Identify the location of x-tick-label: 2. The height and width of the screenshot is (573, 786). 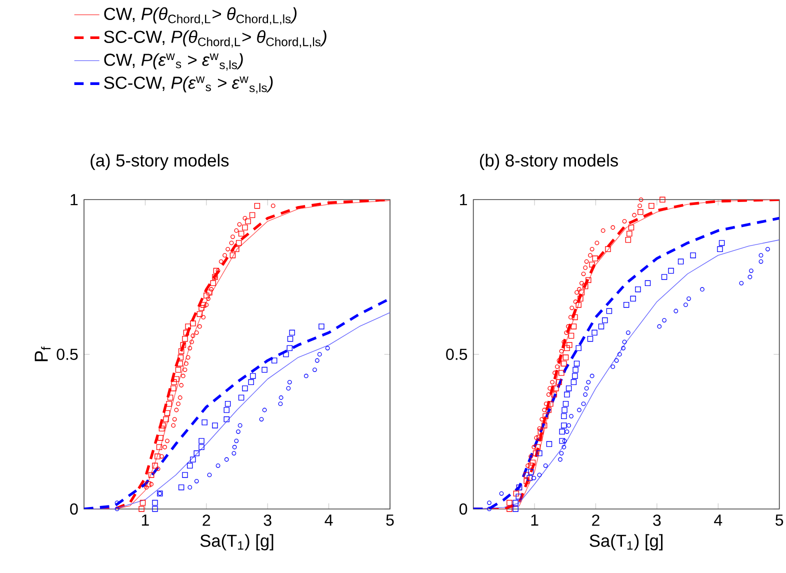
(596, 520).